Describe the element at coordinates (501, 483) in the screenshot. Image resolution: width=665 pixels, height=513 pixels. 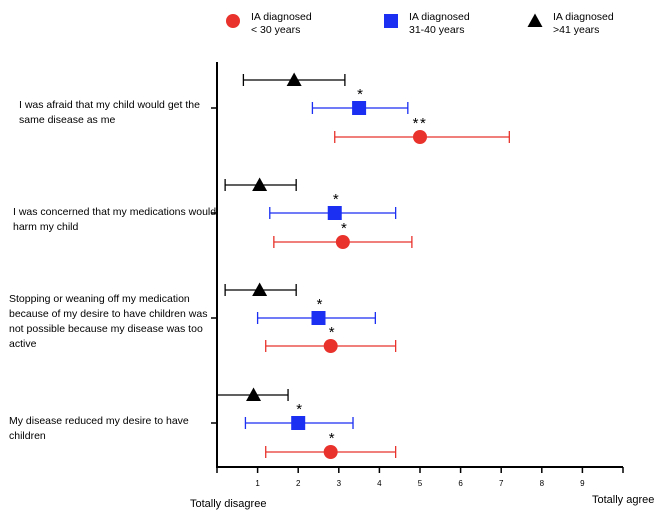
I see `x-tick-label-7: 7` at that location.